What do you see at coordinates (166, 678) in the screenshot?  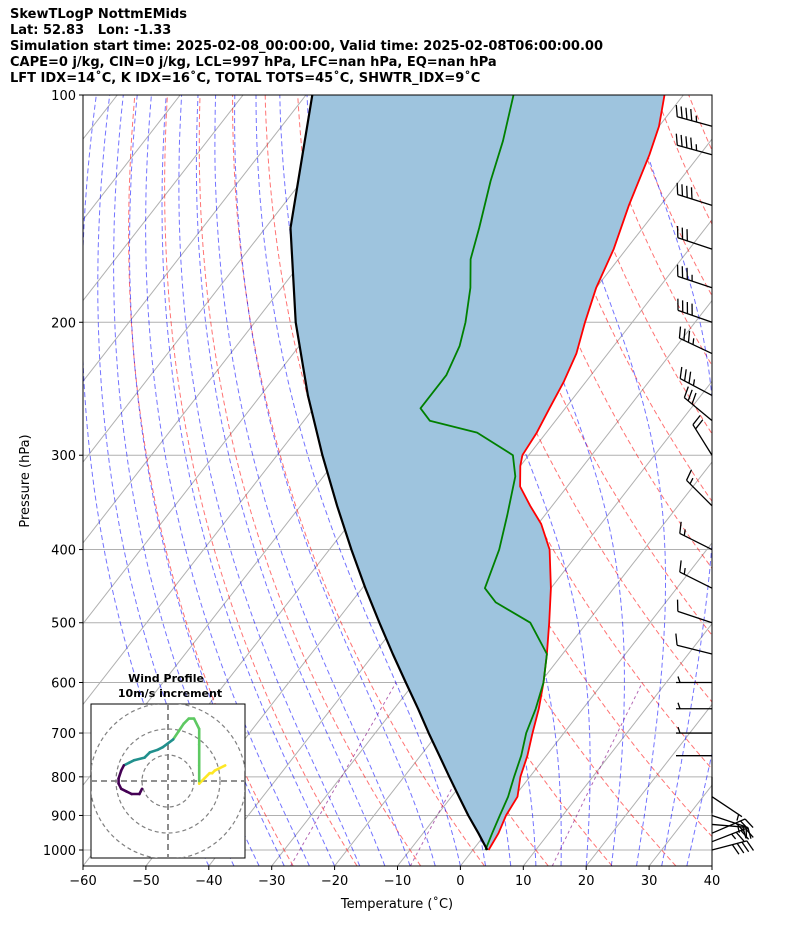 I see `hodograph-title: Wind Profile` at bounding box center [166, 678].